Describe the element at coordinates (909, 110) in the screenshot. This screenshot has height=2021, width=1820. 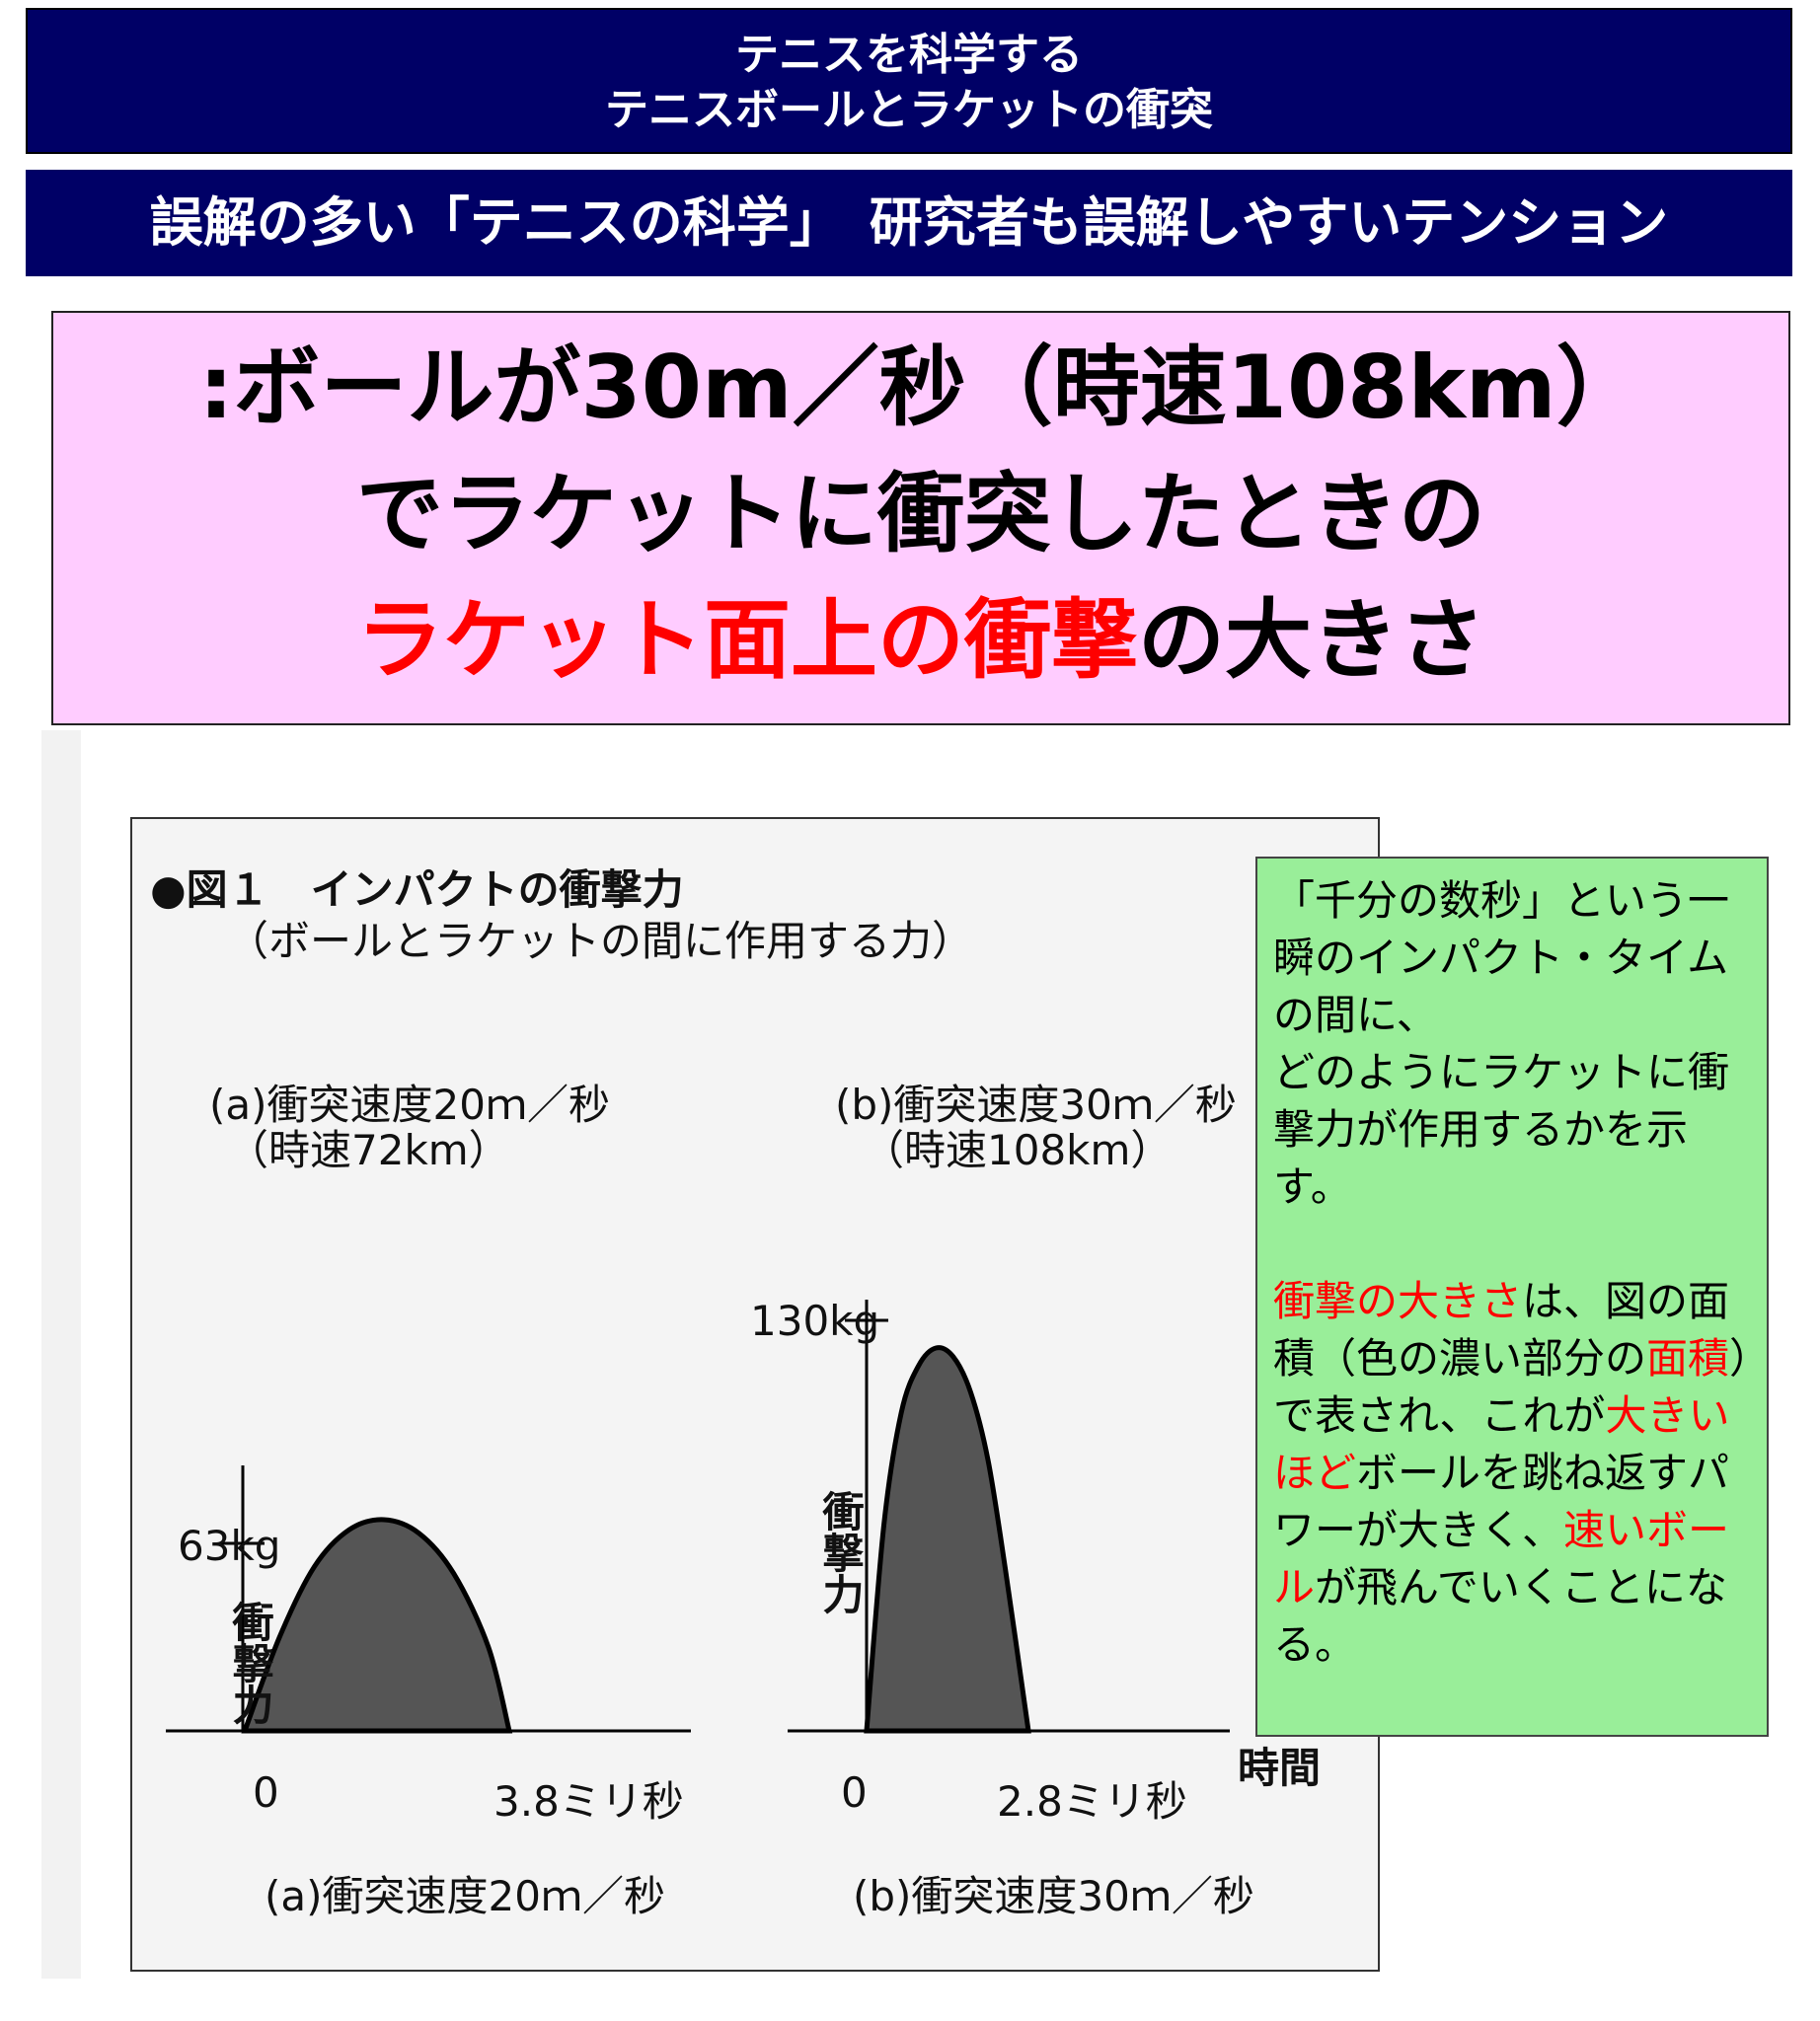
I see `title-line-2: テニスボールとラケットの衝突` at that location.